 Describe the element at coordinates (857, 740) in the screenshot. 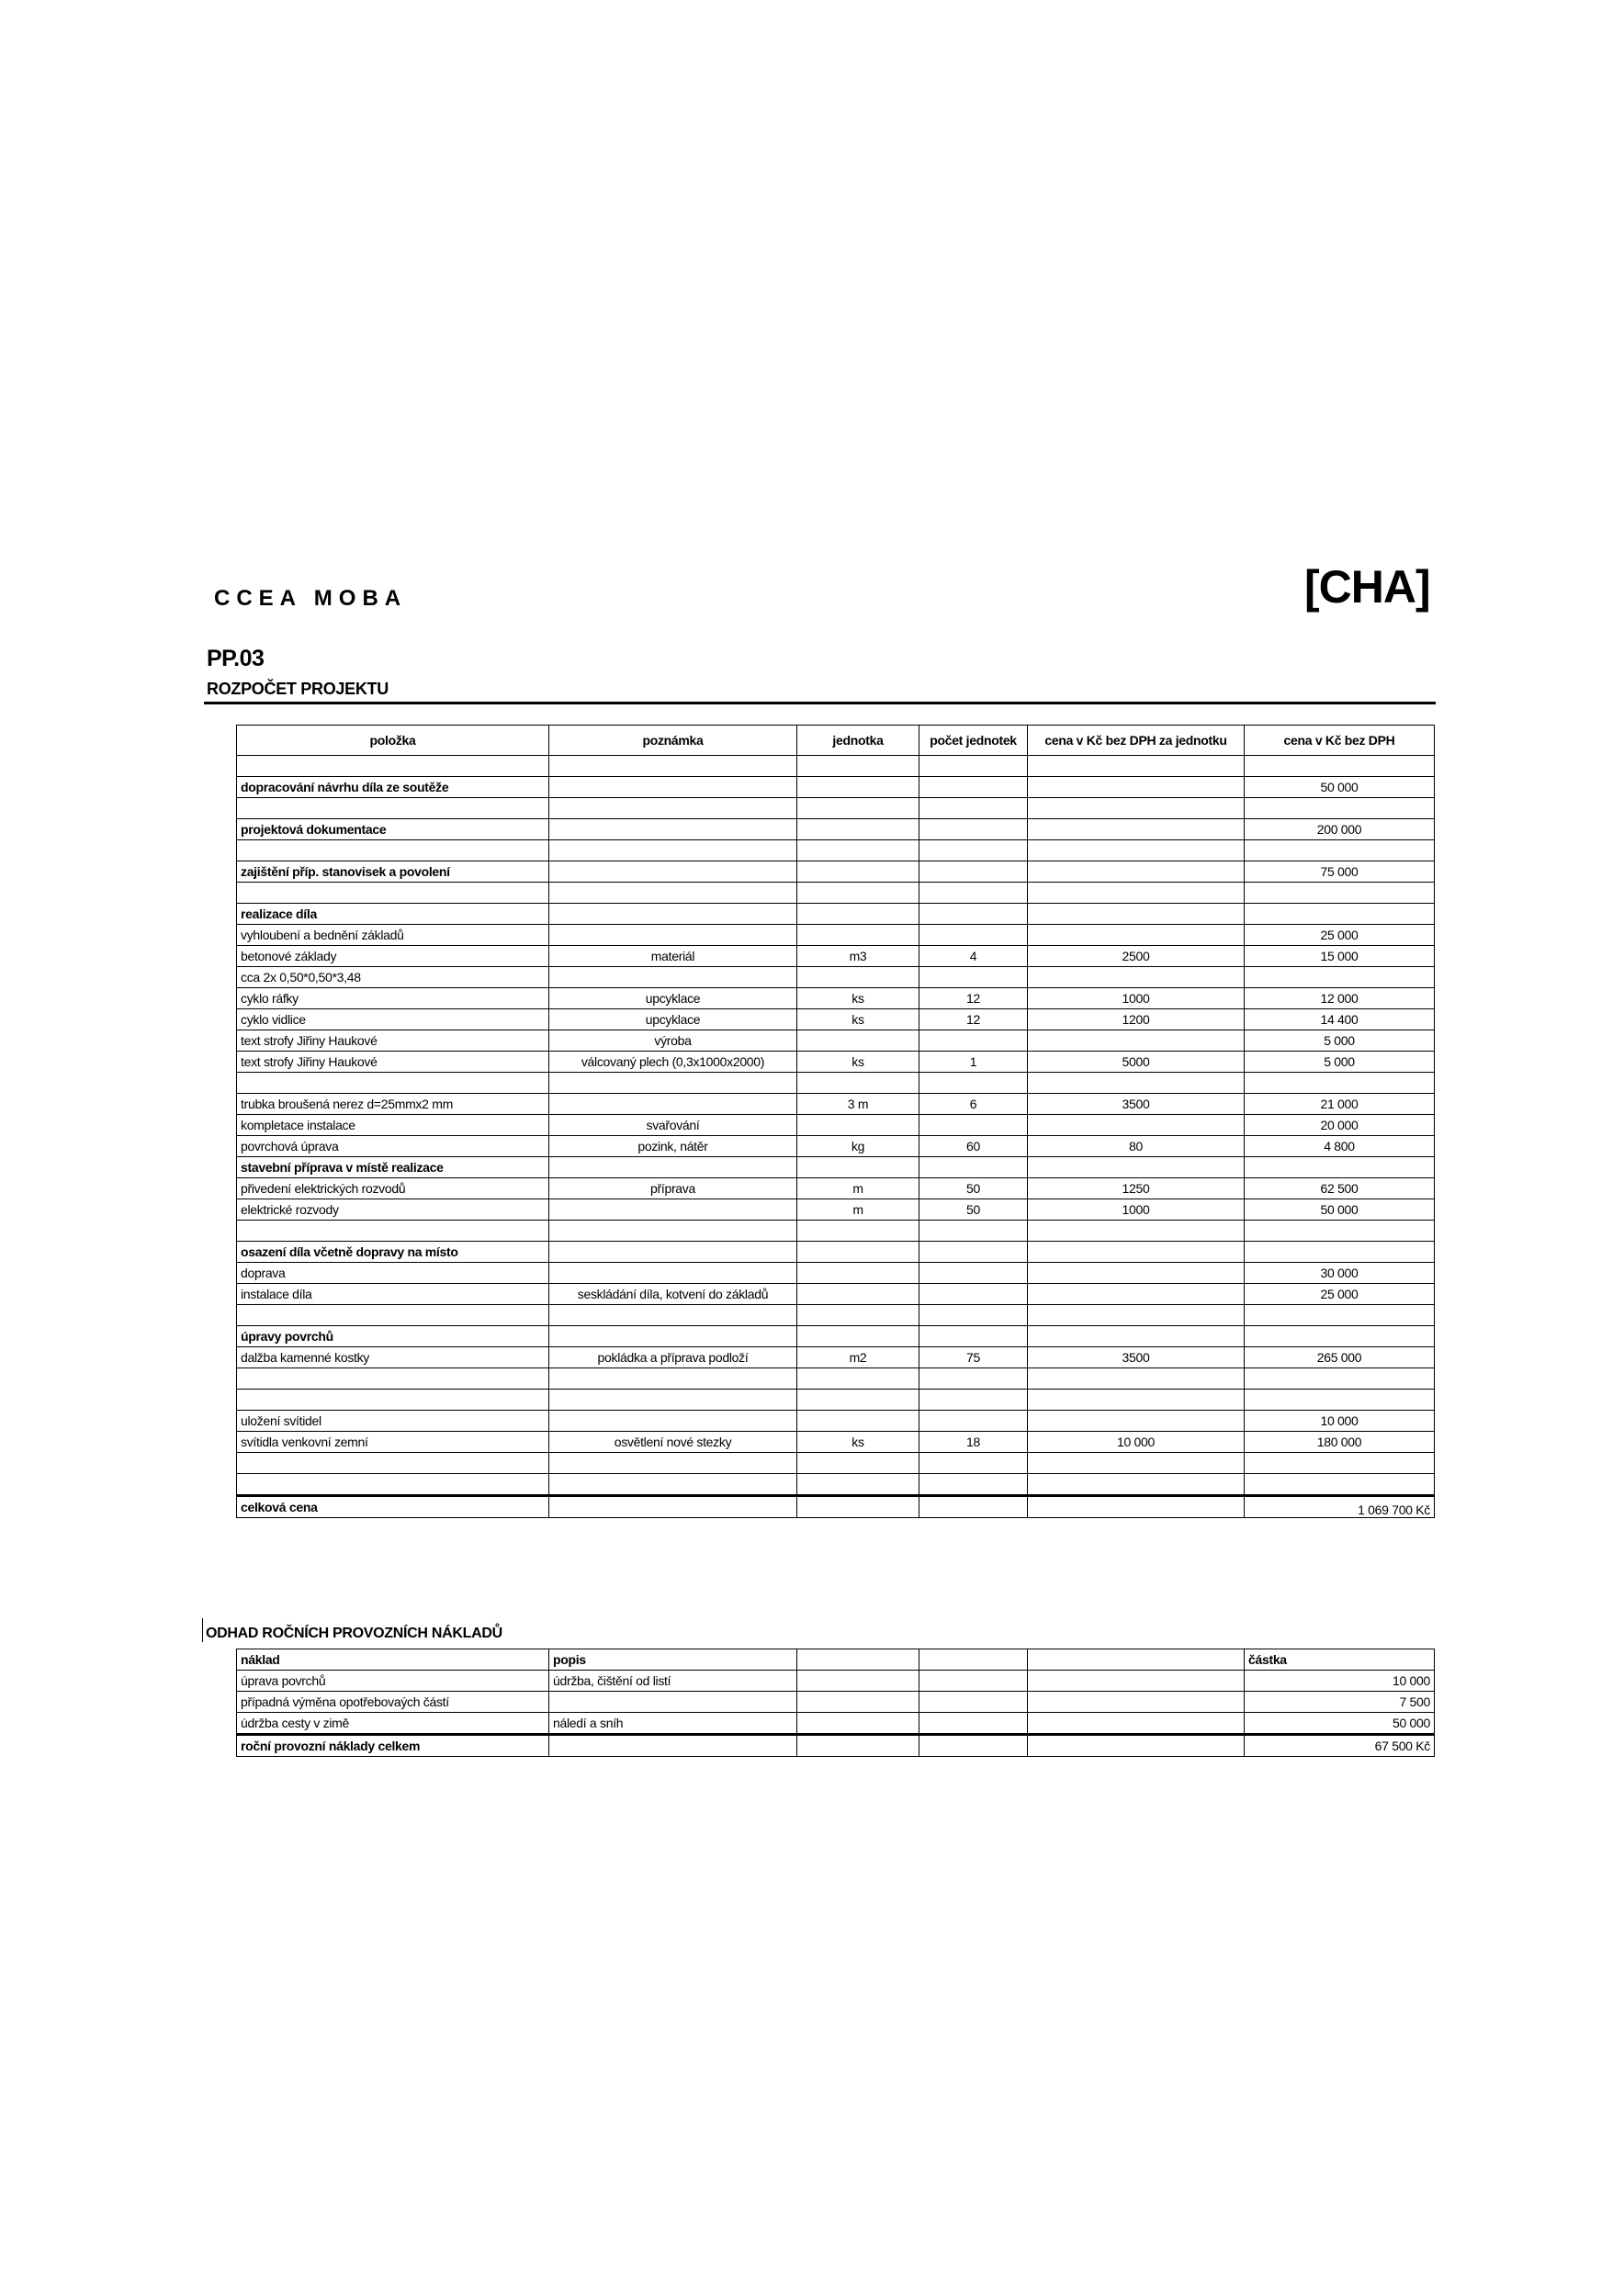

I see `column-header: jednotka` at that location.